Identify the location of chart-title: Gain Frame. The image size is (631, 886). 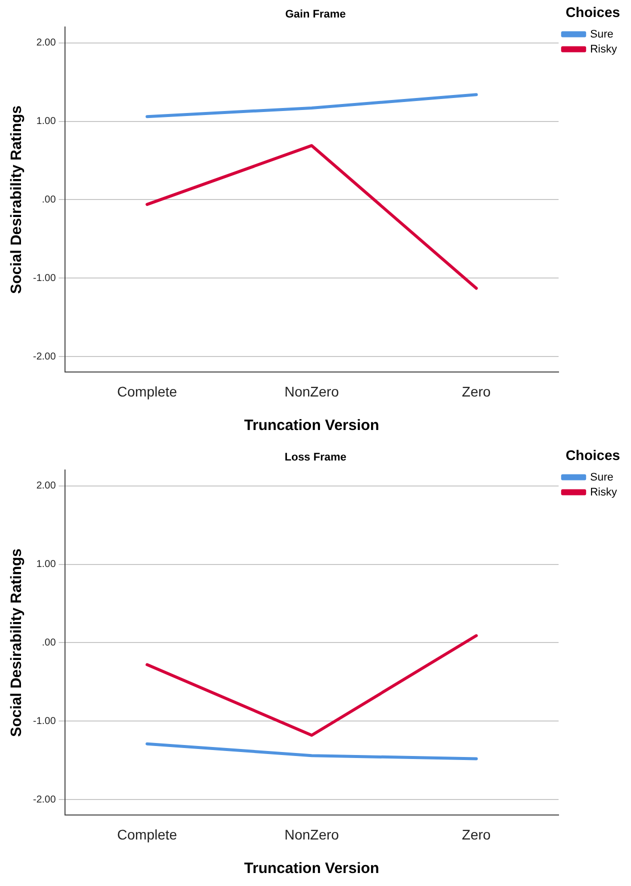
(315, 14).